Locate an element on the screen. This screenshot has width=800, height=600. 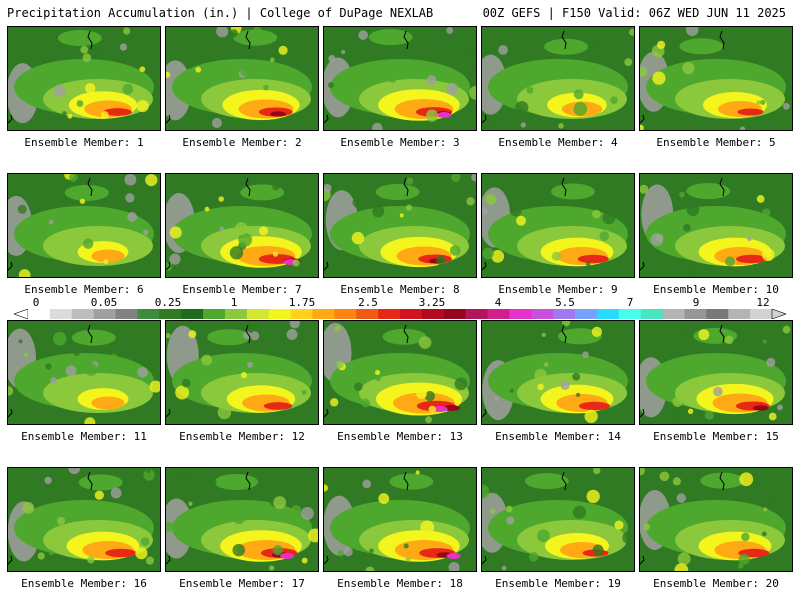
scale-label: 1.75 is located at coordinates (302, 302).